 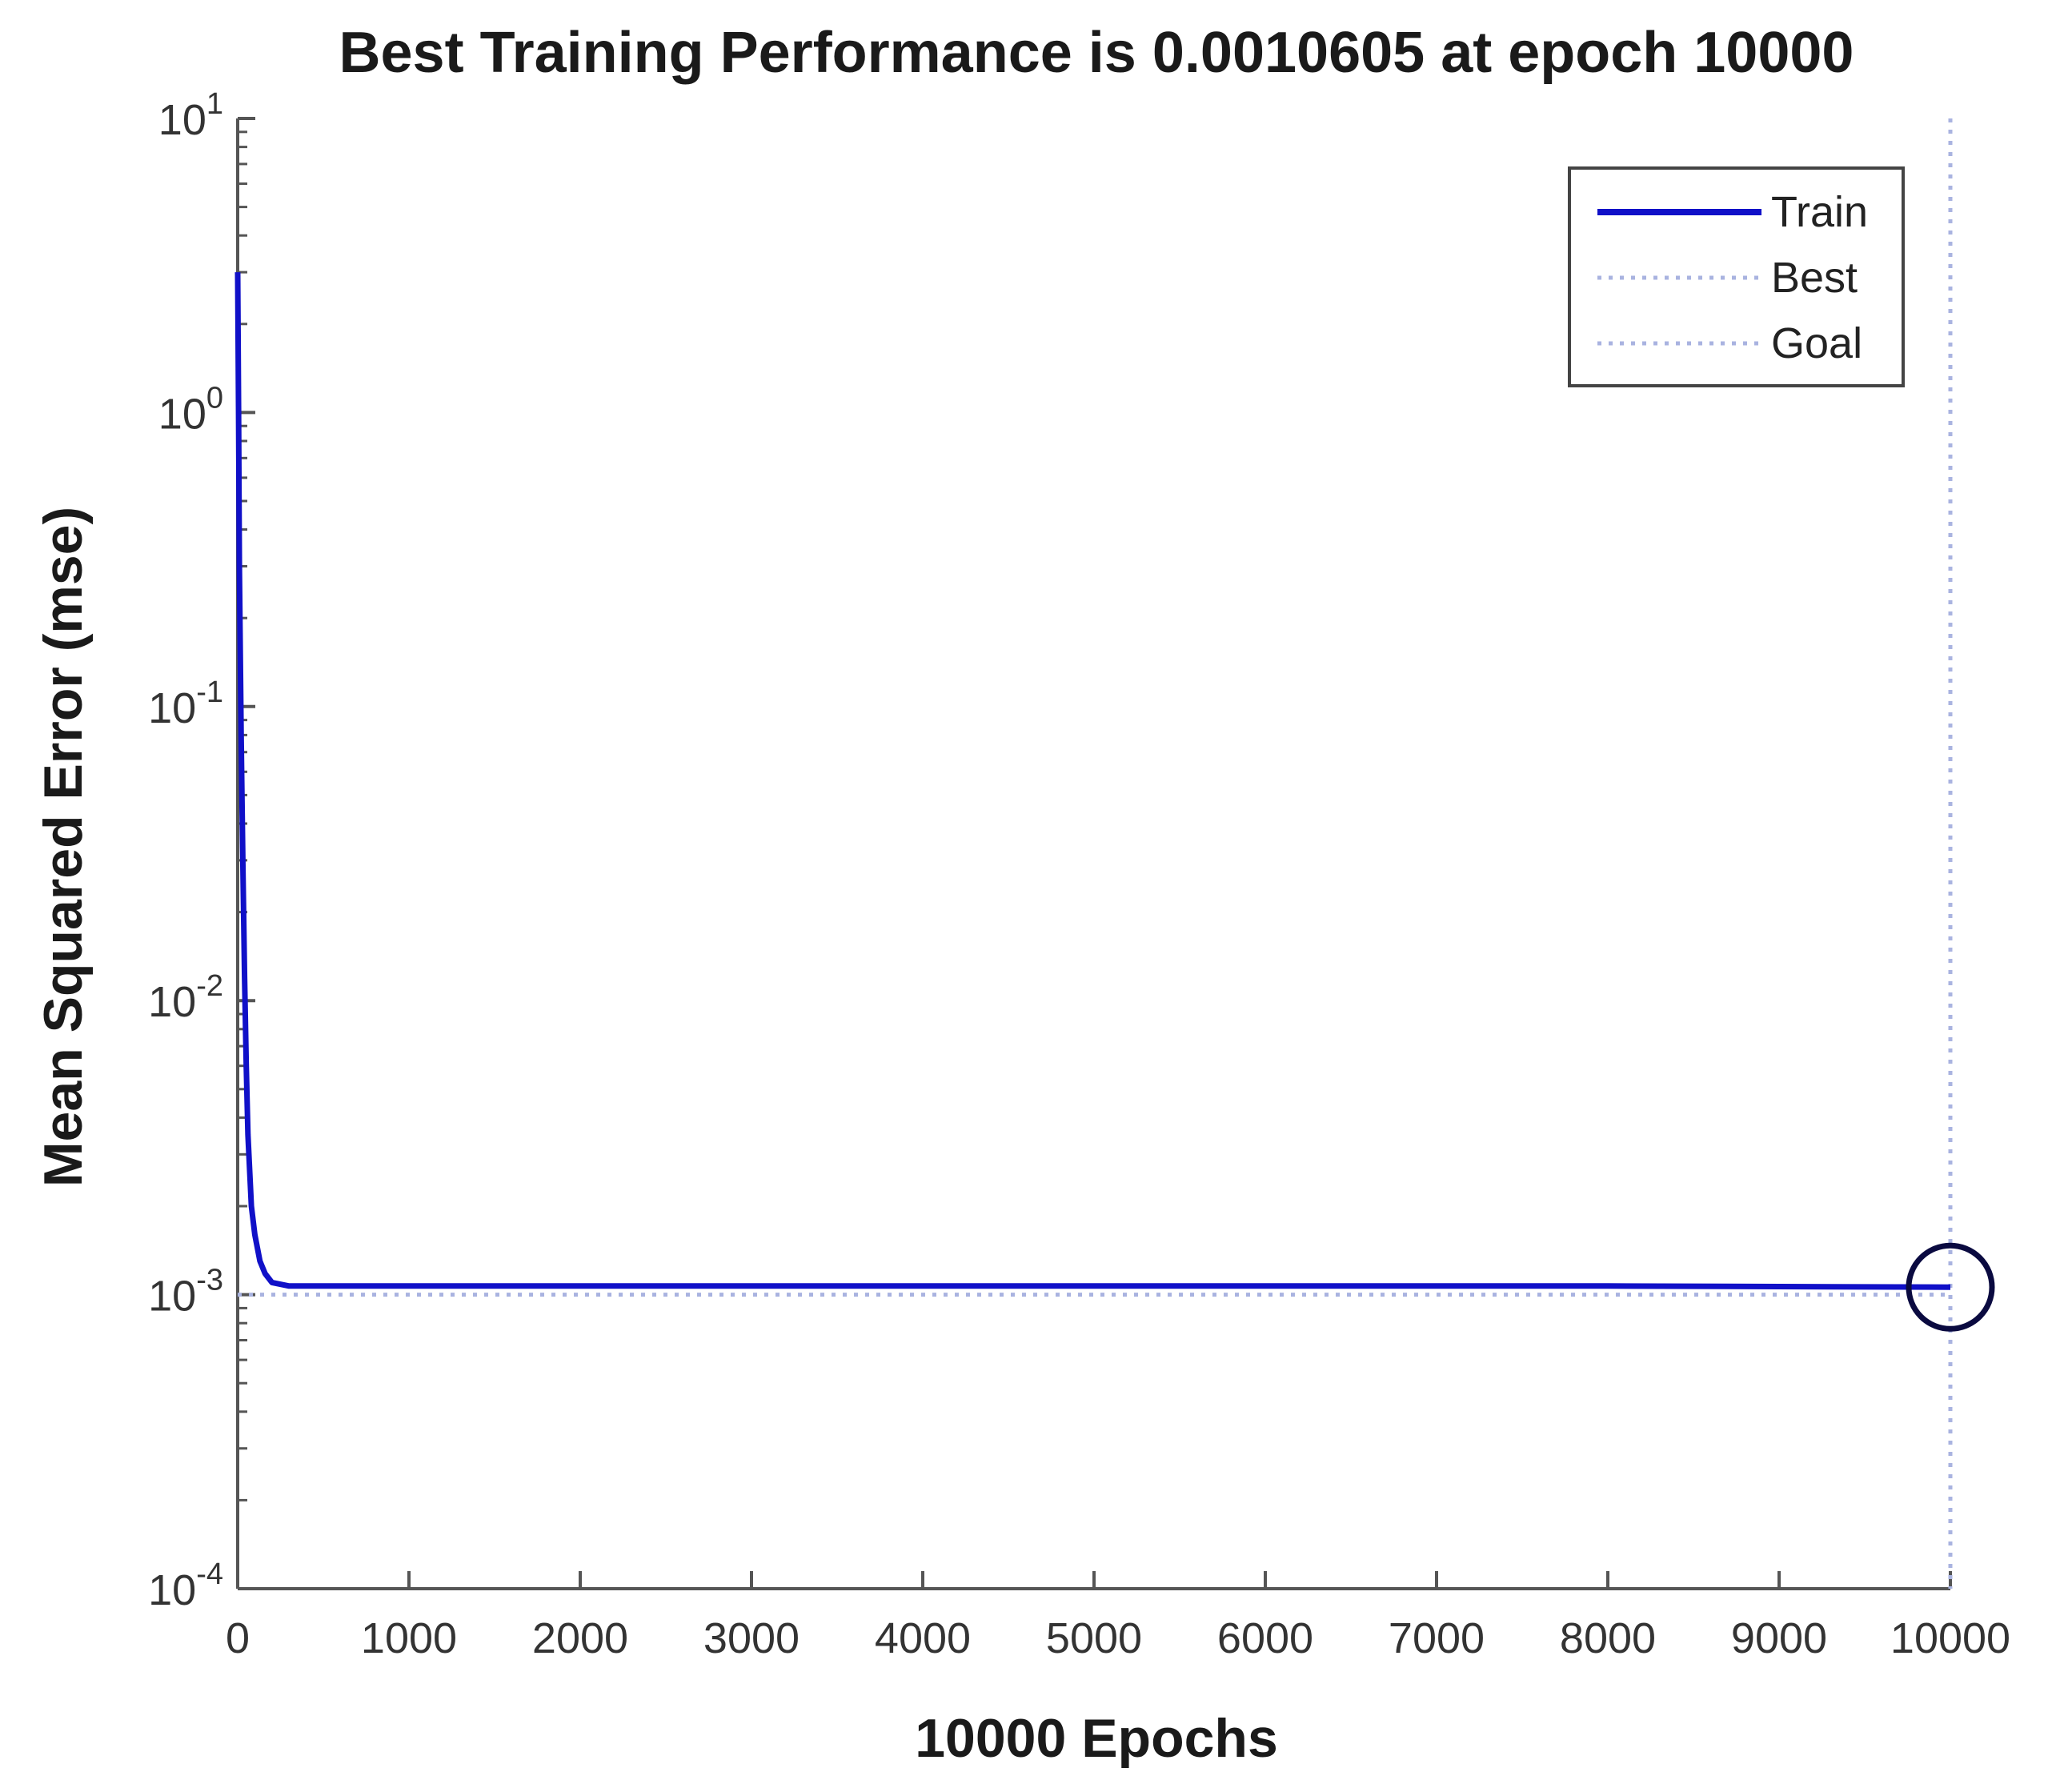 I want to click on y-tick-label: 10⁻⁴, so click(x=185, y=1585).